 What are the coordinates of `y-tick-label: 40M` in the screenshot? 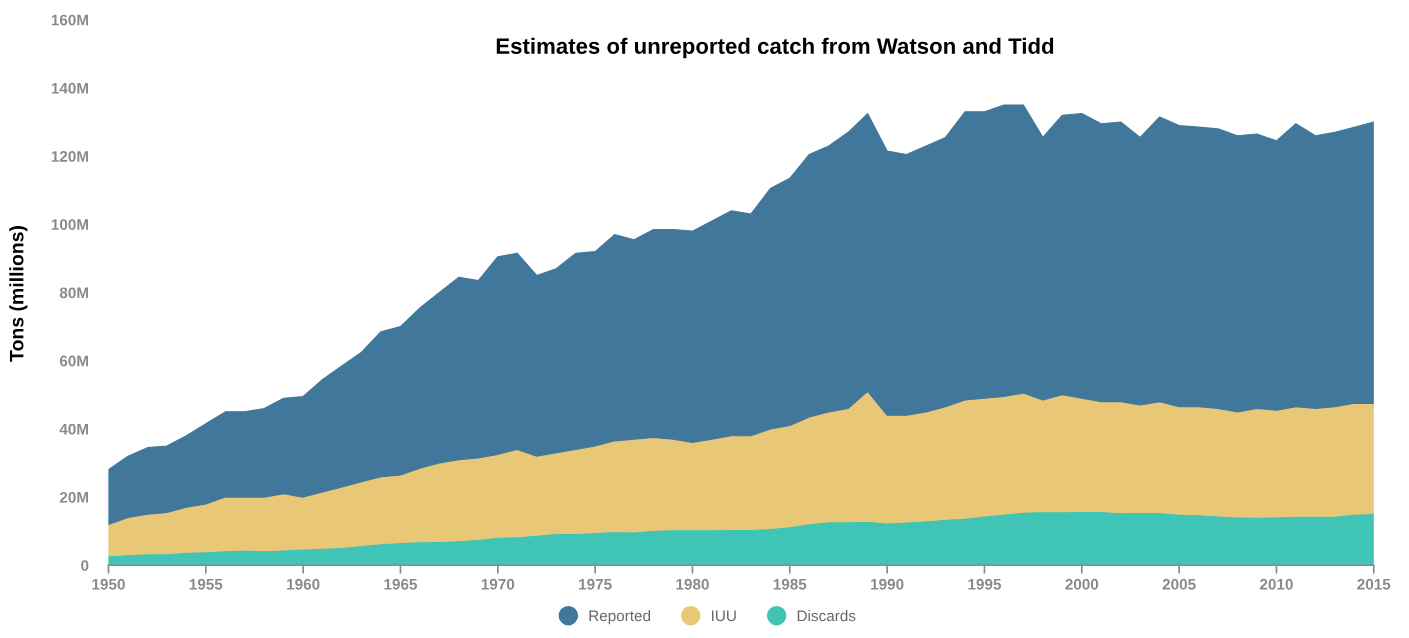 It's located at (74, 429).